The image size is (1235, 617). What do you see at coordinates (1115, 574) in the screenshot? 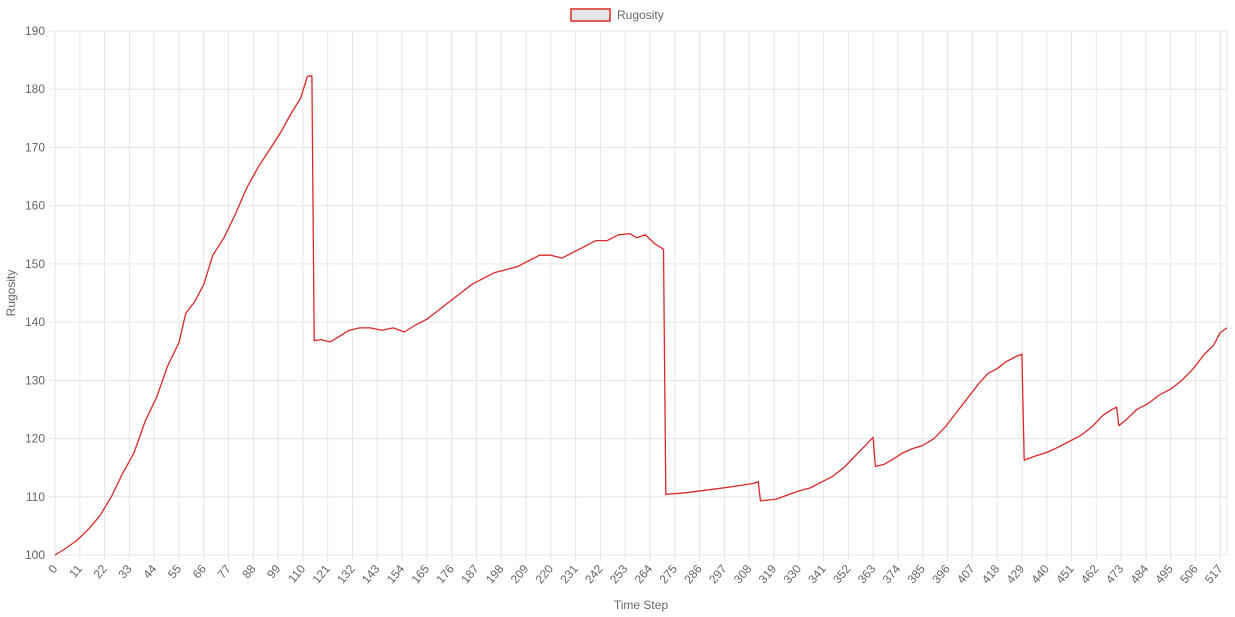
I see `x-tick-label: 473` at bounding box center [1115, 574].